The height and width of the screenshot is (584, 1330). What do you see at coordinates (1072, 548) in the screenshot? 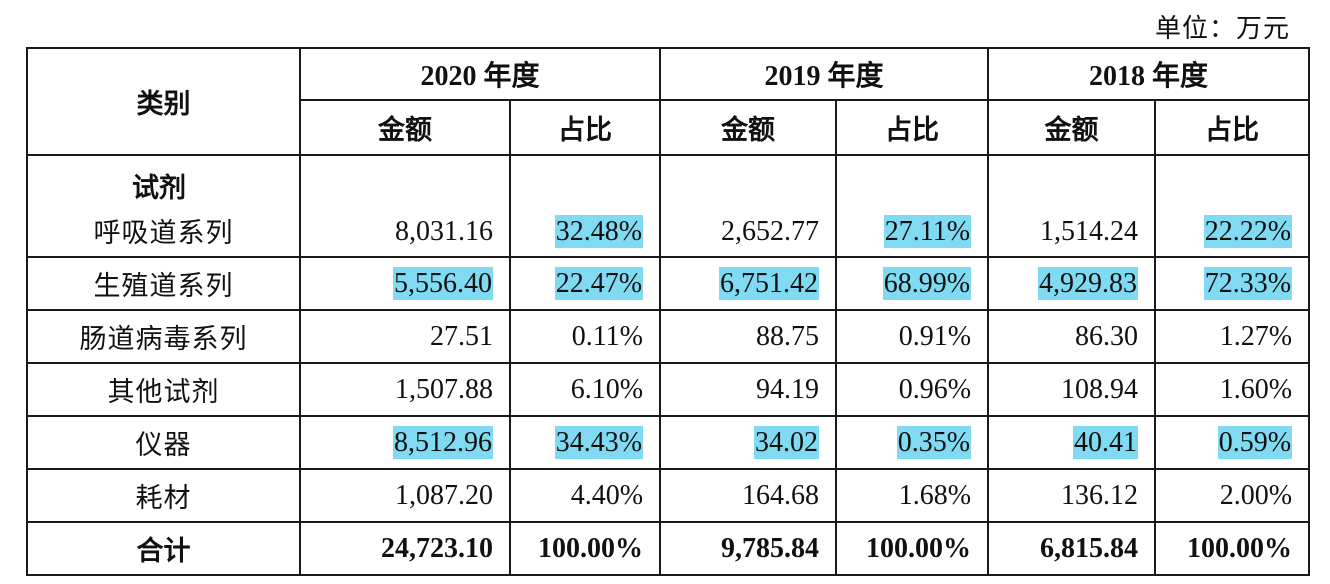
I see `total-value: 6,815.84` at bounding box center [1072, 548].